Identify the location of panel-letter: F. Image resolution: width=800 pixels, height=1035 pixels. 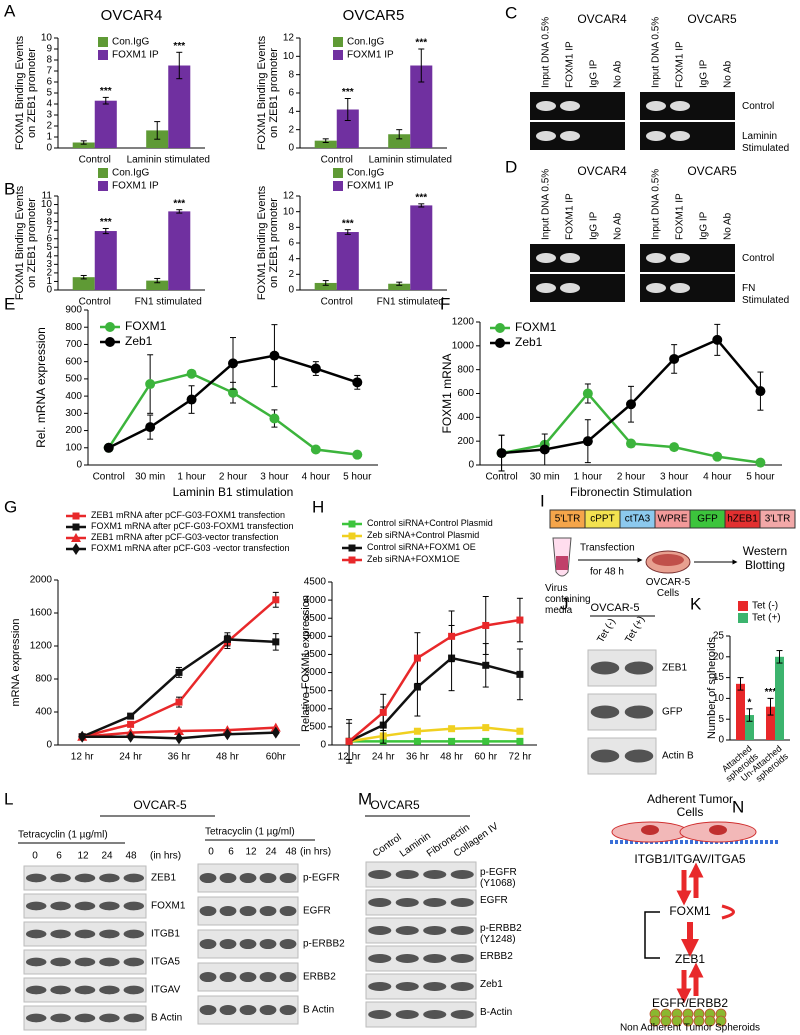
(445, 303).